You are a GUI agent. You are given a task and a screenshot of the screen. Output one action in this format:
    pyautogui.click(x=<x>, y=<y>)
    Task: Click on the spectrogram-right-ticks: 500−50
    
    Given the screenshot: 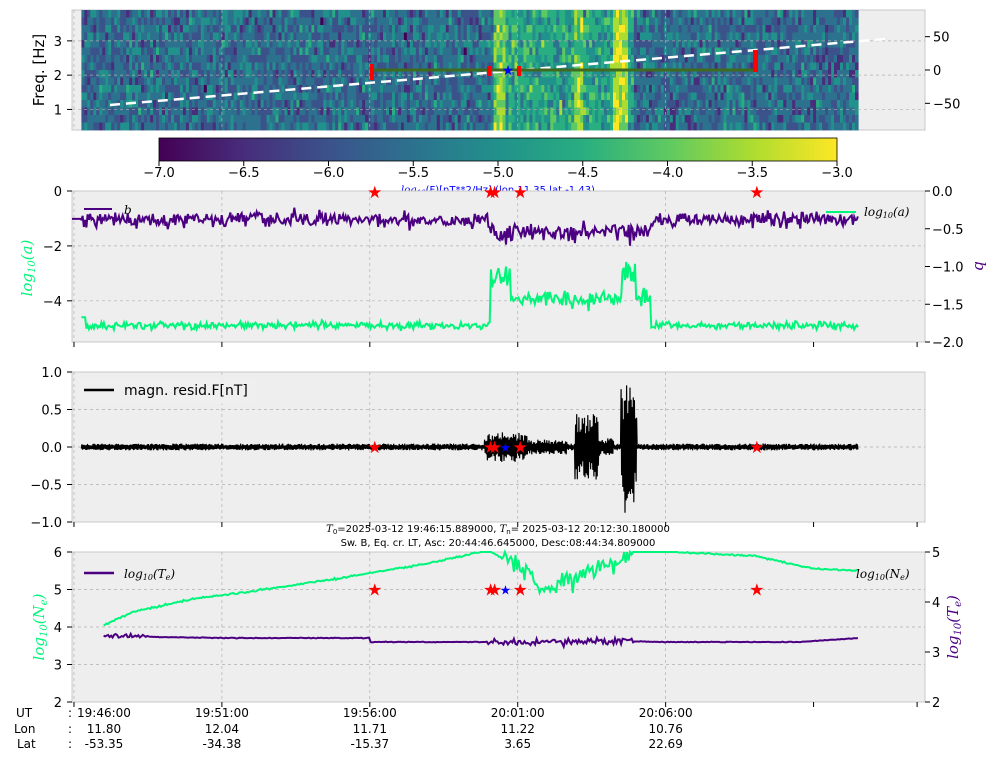 What is the action you would take?
    pyautogui.click(x=942, y=71)
    